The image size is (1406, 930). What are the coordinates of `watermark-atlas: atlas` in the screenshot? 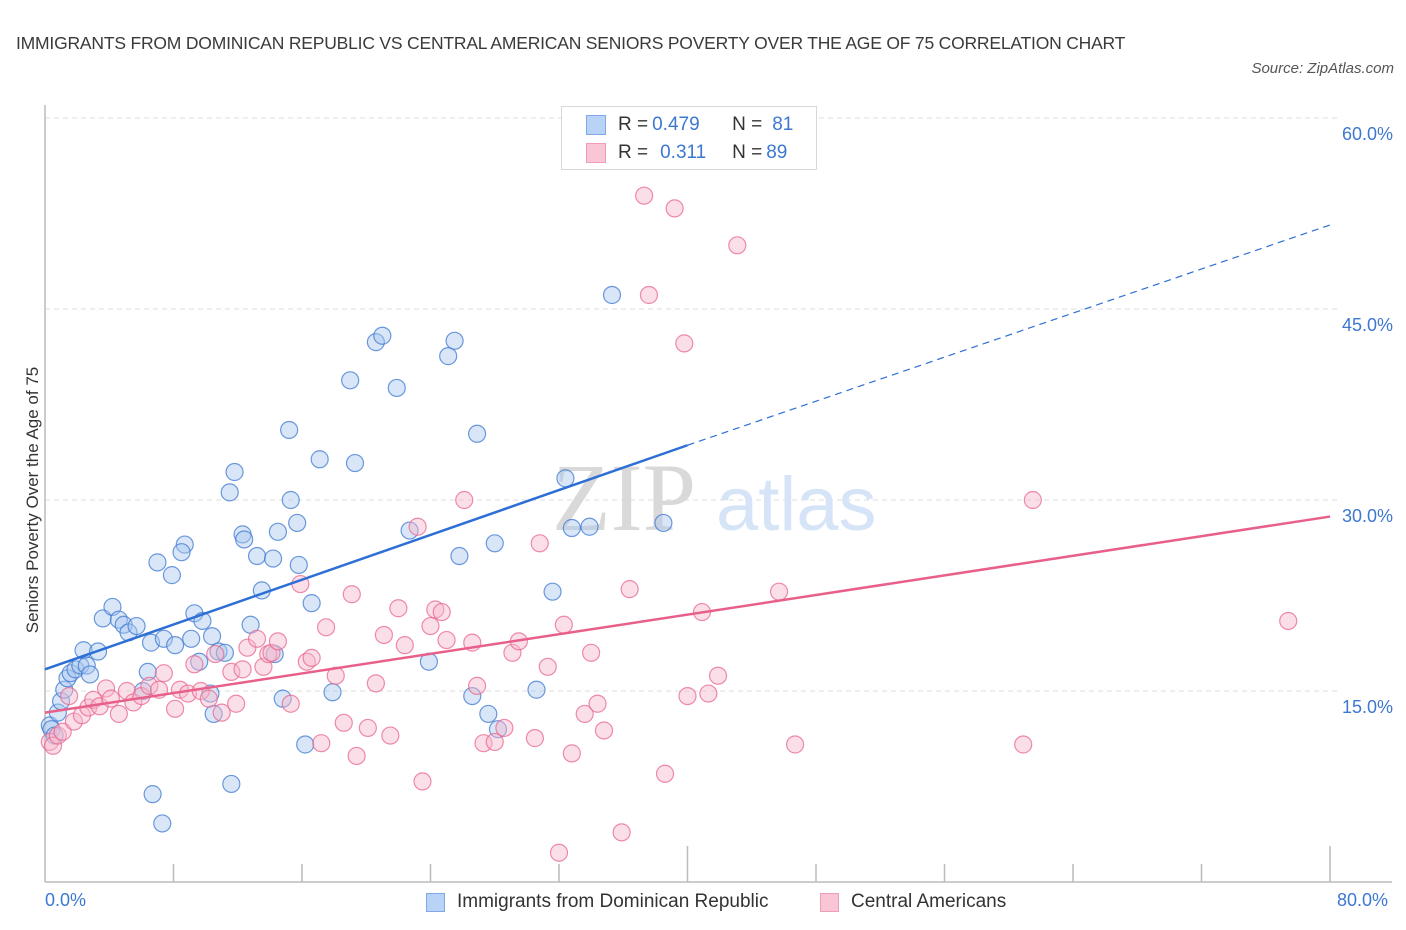 It's located at (796, 504).